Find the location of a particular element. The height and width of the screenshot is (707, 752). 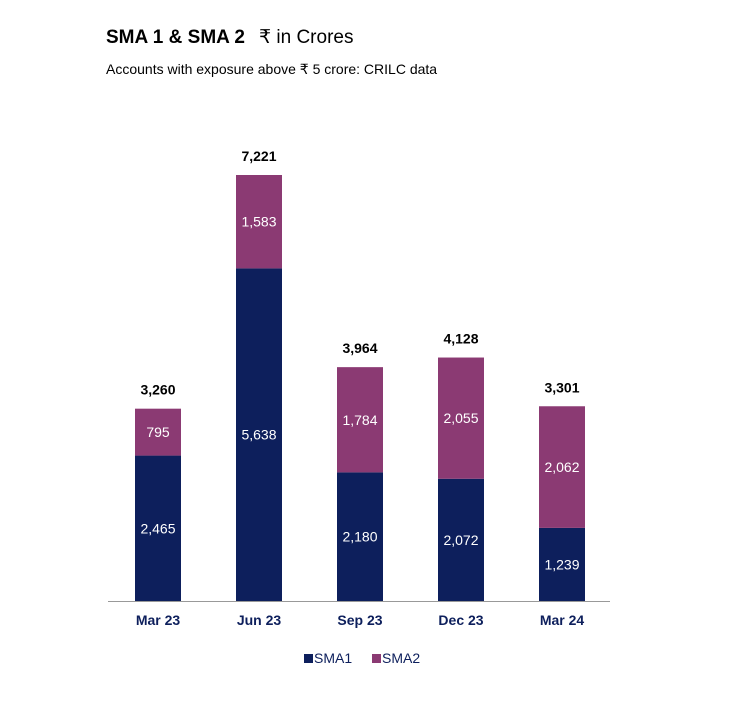

data-label-sma1-1: 5,638 is located at coordinates (258, 435).